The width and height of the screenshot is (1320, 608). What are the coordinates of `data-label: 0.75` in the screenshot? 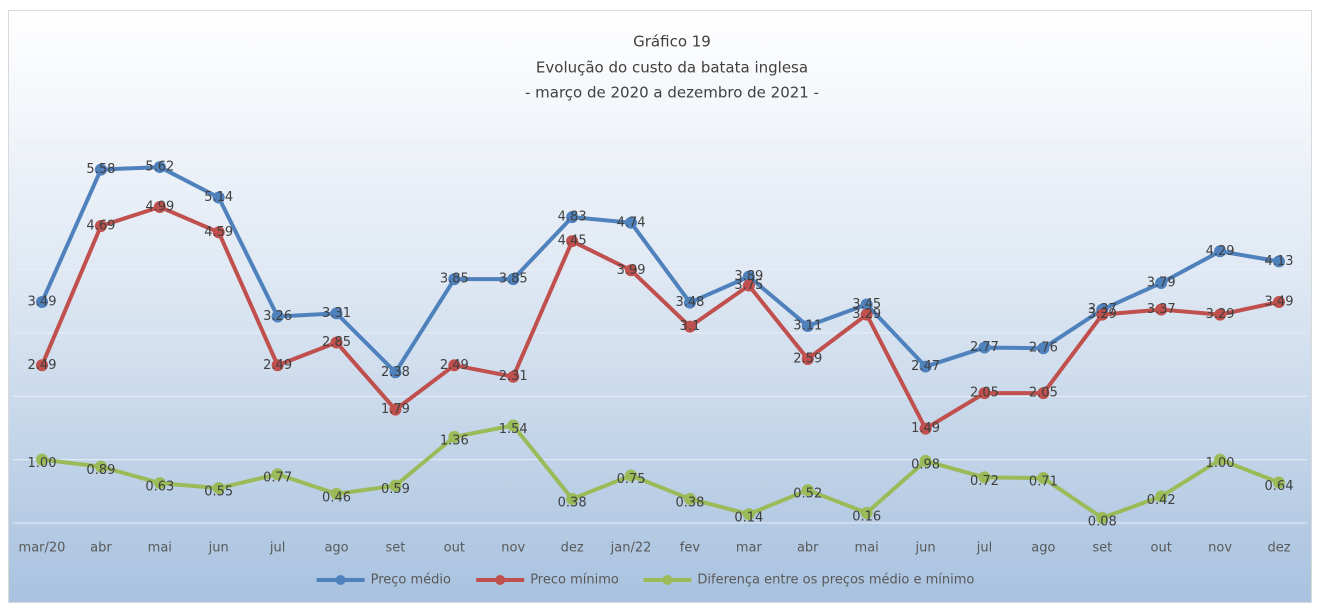 It's located at (631, 479).